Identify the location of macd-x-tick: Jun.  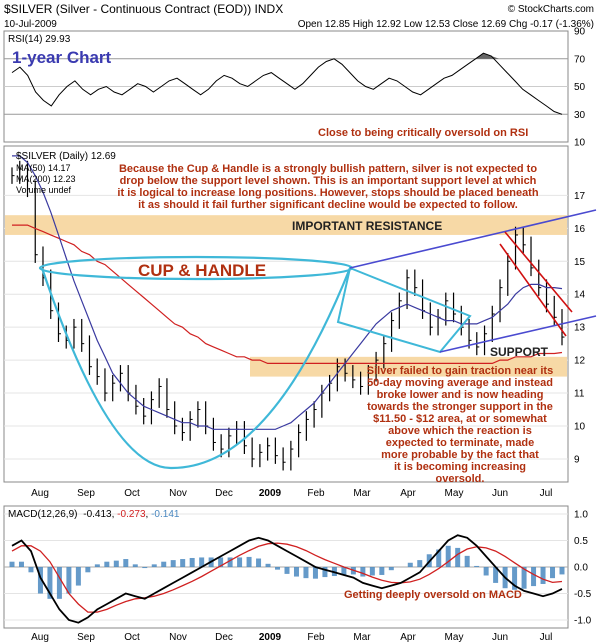
(500, 637).